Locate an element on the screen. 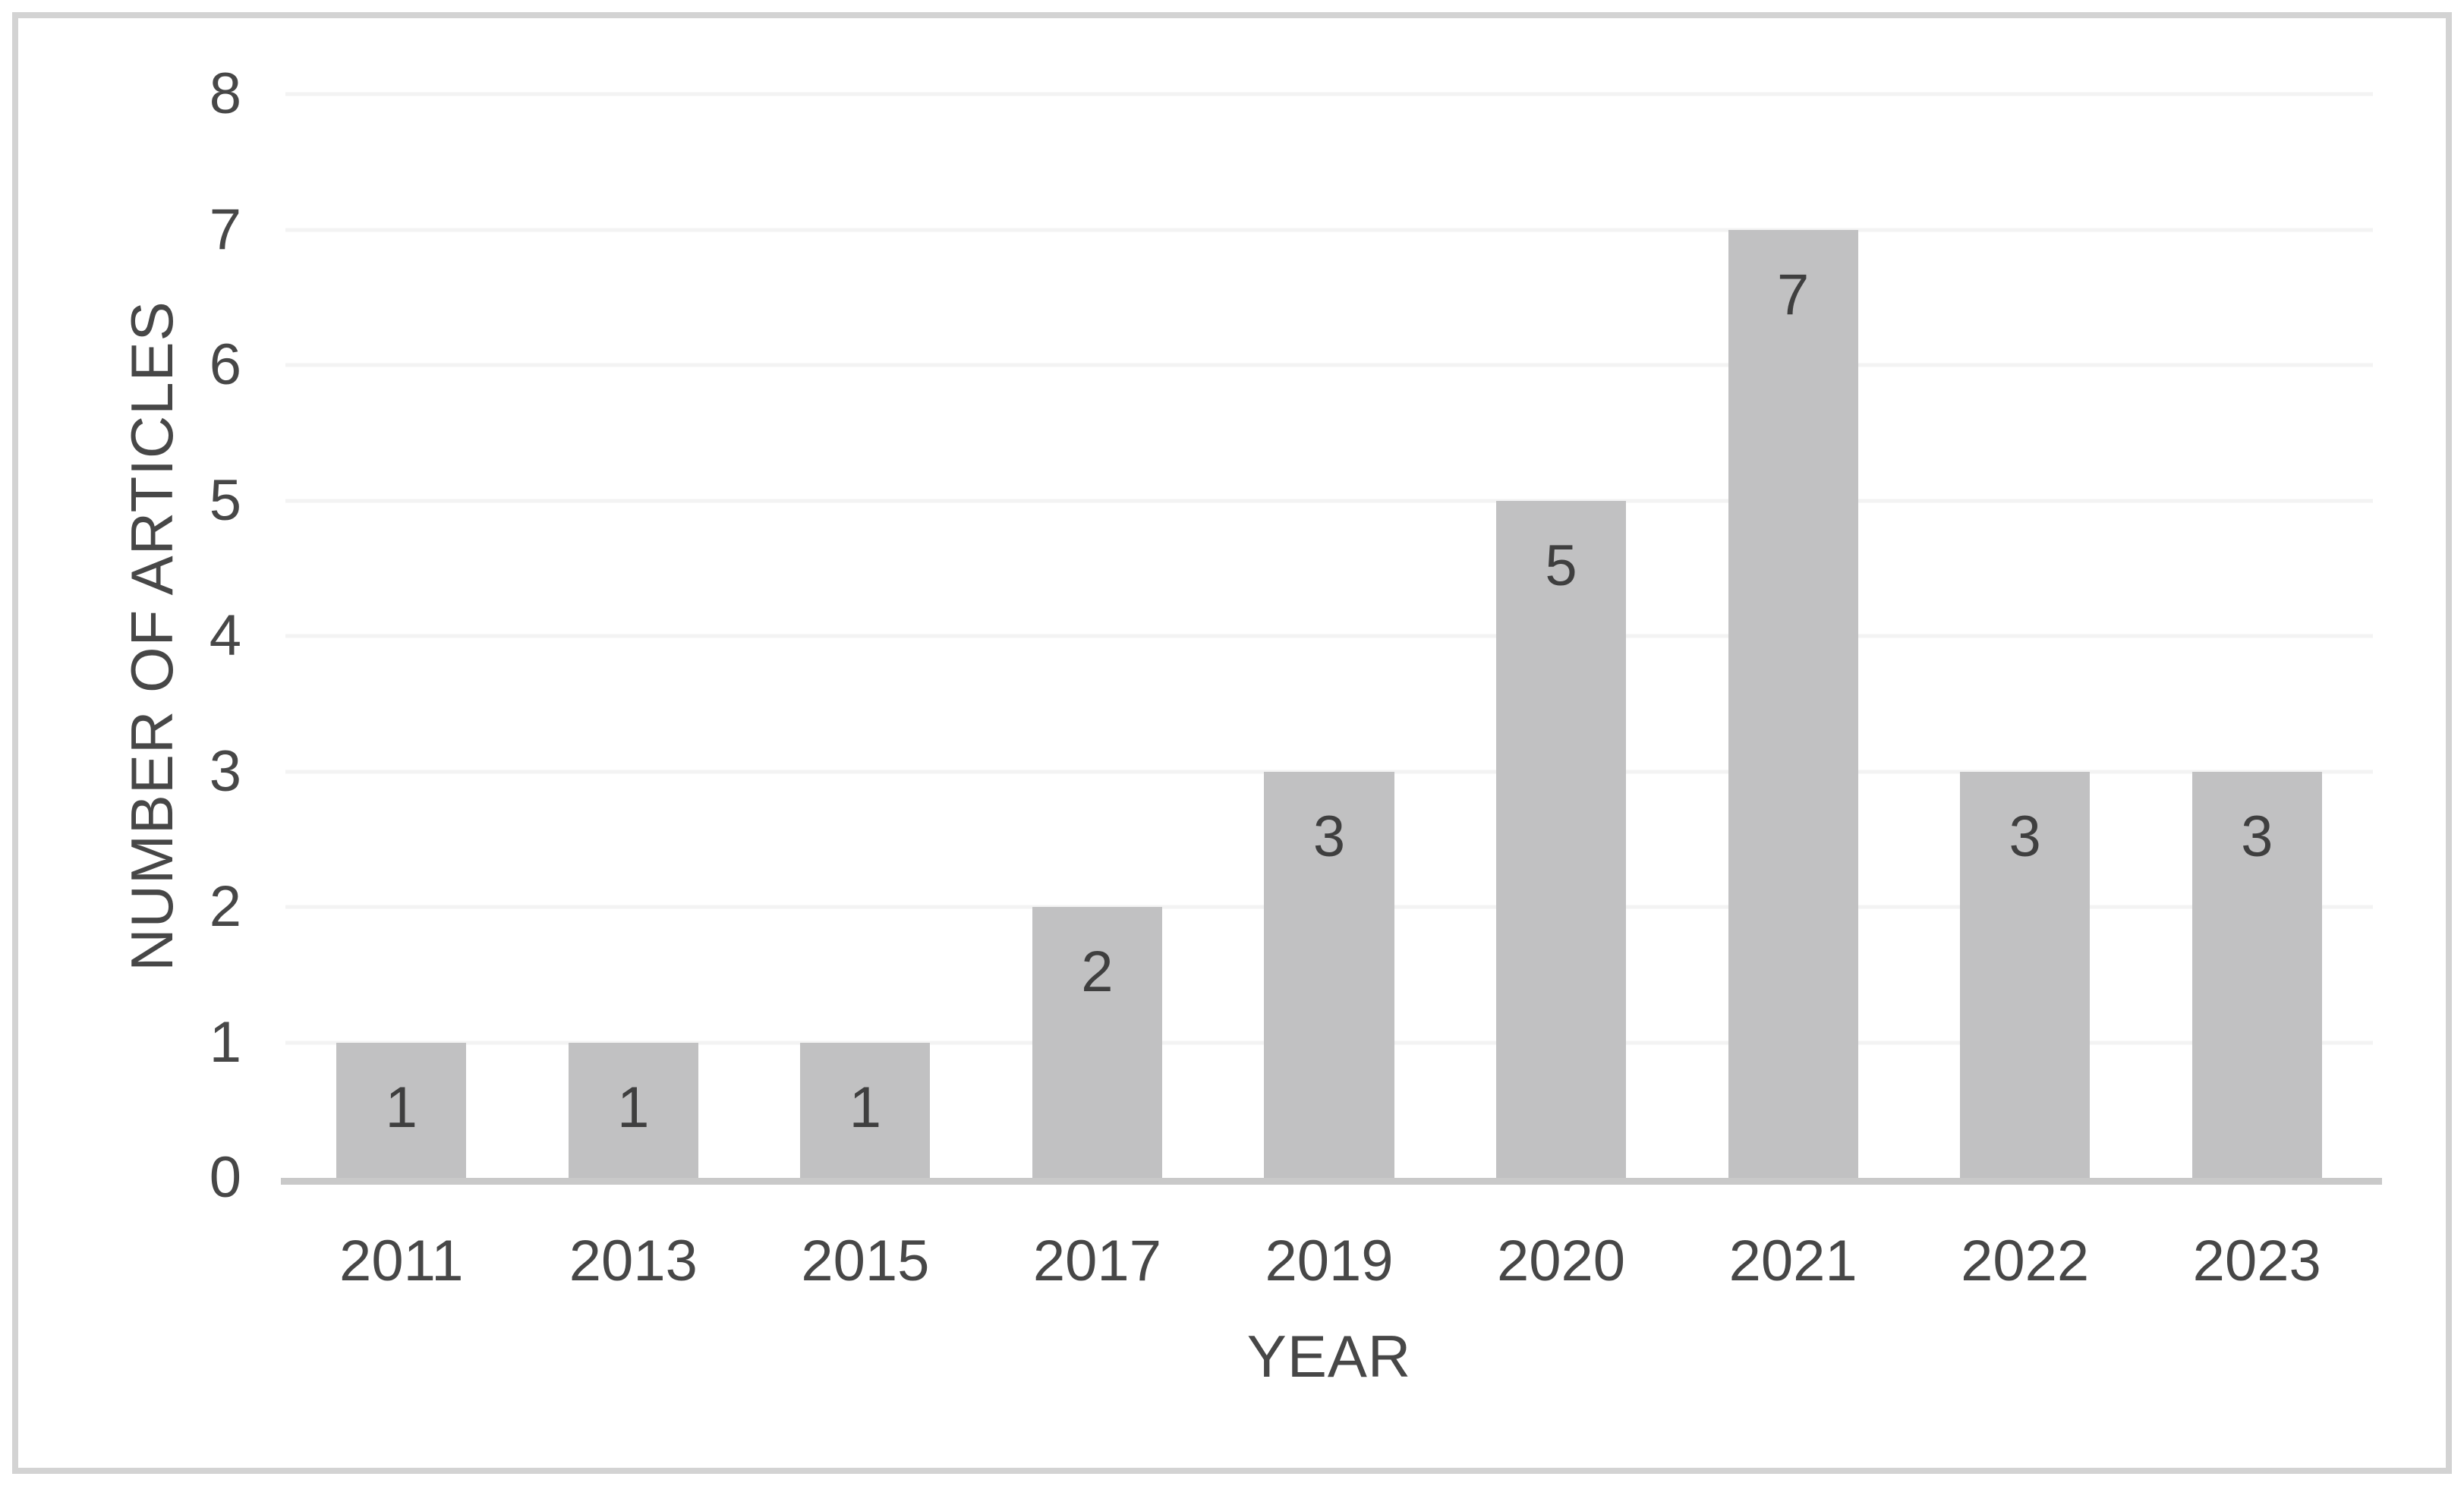  x-axis-tick-label: 2019 is located at coordinates (1329, 1261).